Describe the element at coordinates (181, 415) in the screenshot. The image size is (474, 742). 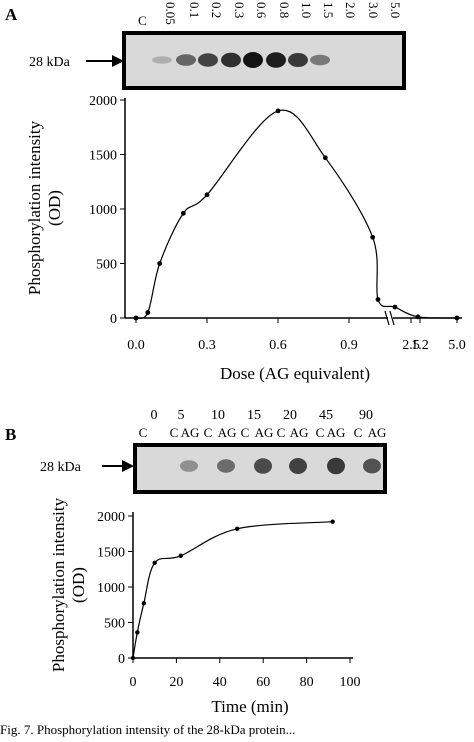
I see `time-label: 5` at that location.